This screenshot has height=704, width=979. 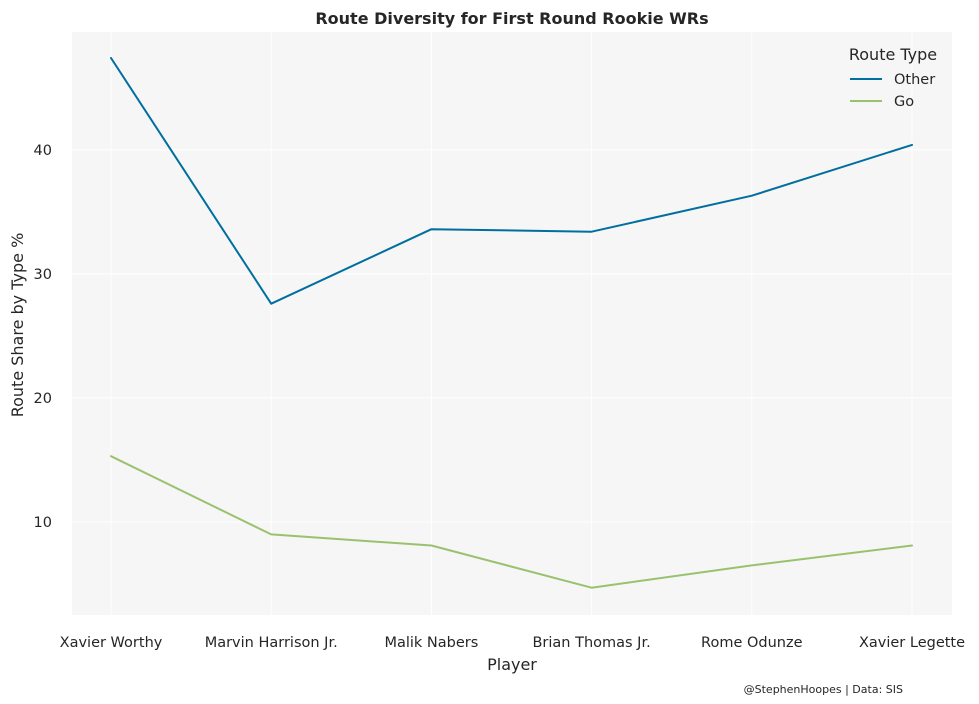 What do you see at coordinates (17, 325) in the screenshot?
I see `y-axis-label: Route Share by Type %` at bounding box center [17, 325].